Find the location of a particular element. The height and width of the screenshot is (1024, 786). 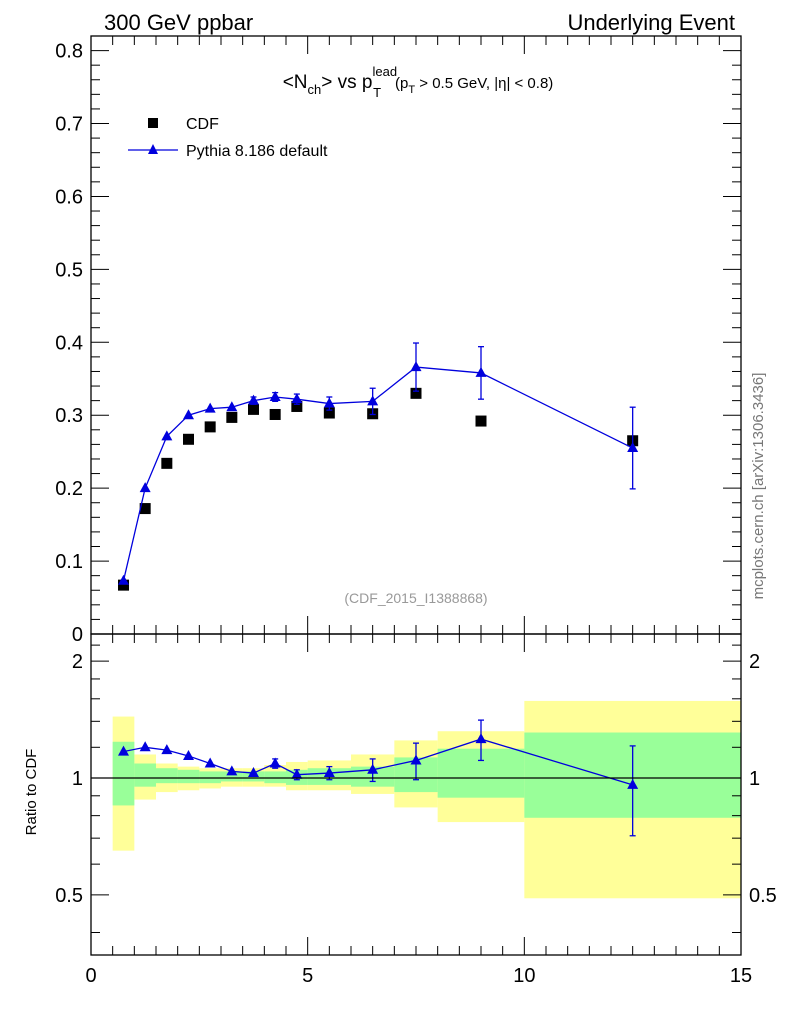

main-y-tick-label: 0.8 is located at coordinates (69, 52).